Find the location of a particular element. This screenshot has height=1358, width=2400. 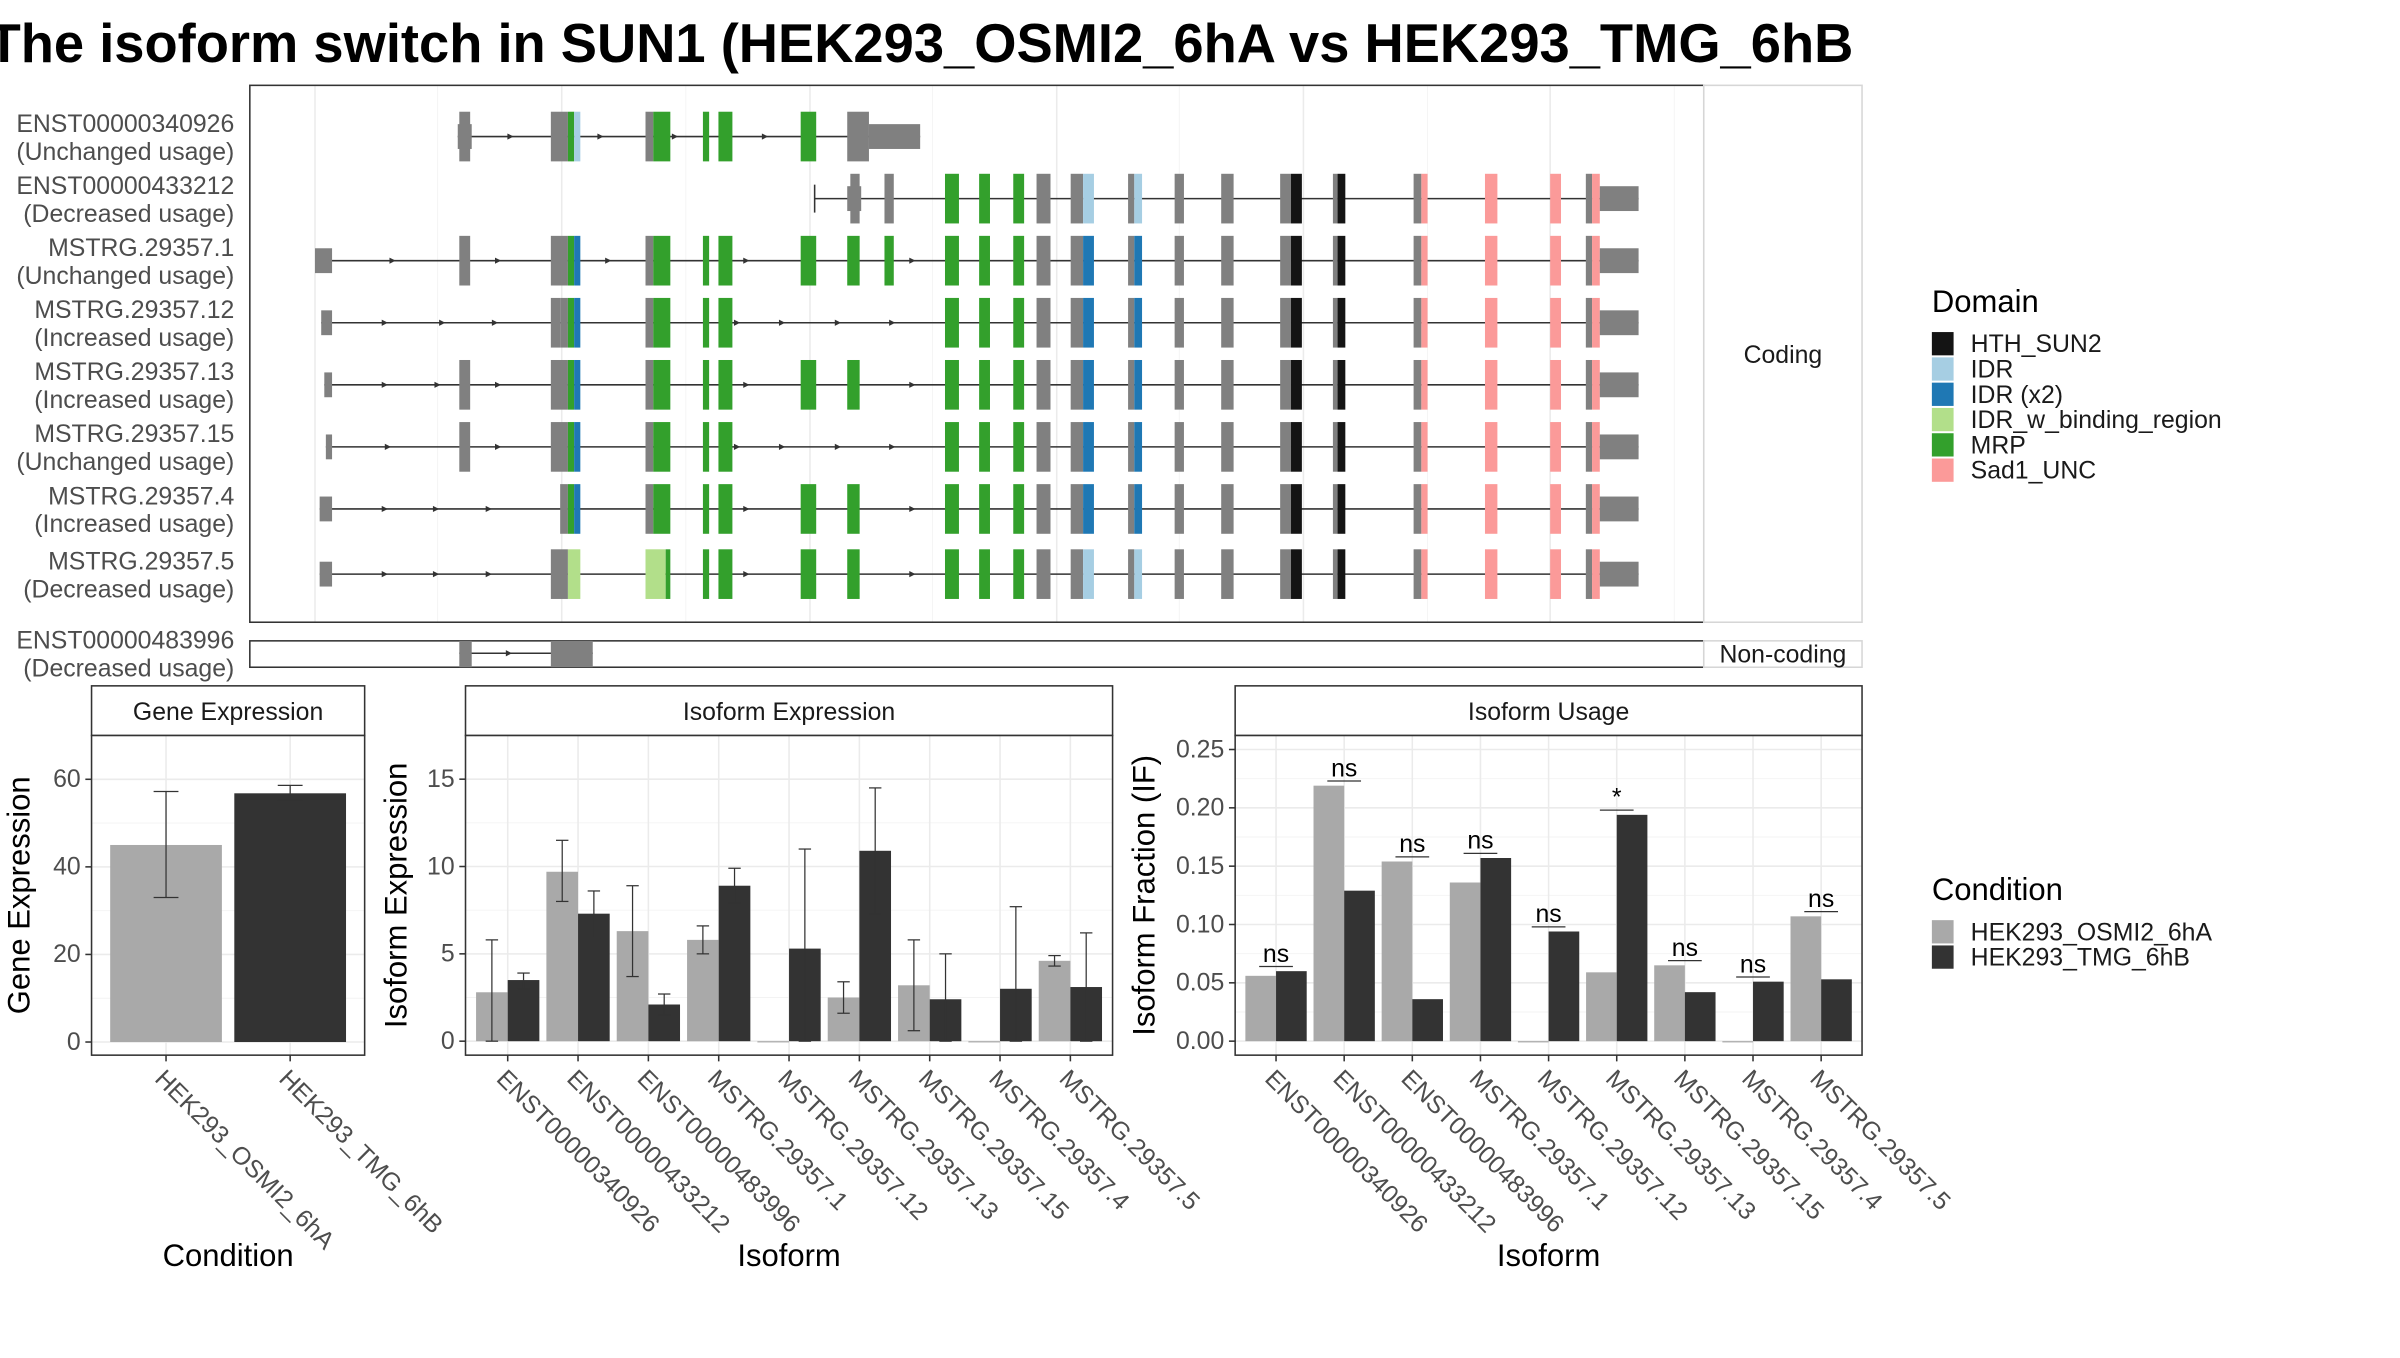

y-tick-label: 0 is located at coordinates (448, 1041).